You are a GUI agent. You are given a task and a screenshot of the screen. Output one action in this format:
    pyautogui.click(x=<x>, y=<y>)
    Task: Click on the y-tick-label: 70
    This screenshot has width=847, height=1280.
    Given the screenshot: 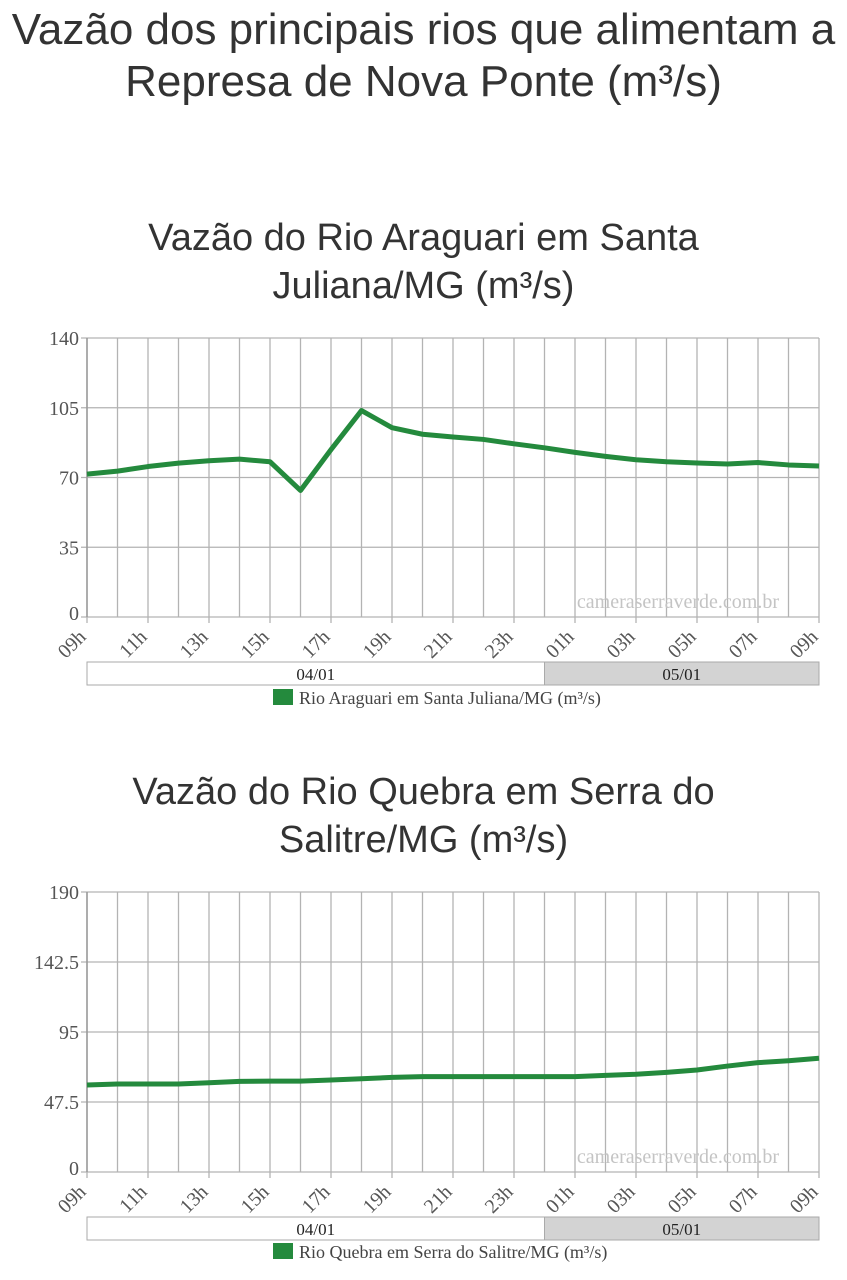 What is the action you would take?
    pyautogui.click(x=69, y=479)
    